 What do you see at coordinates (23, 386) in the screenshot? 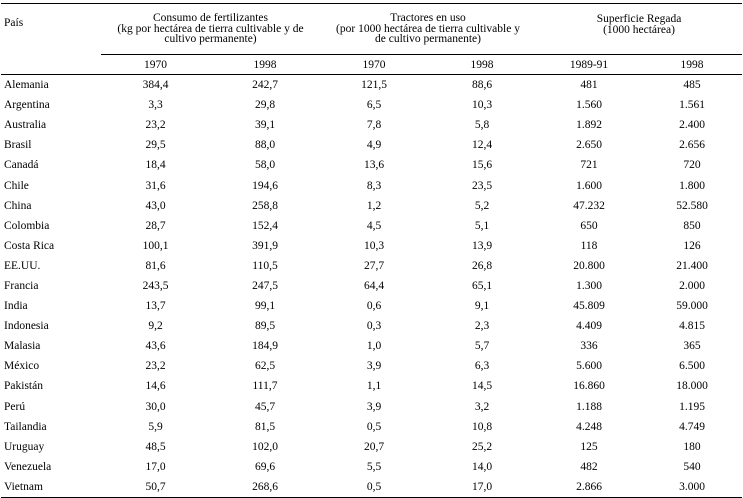
I see `country-cell: Pakistán` at bounding box center [23, 386].